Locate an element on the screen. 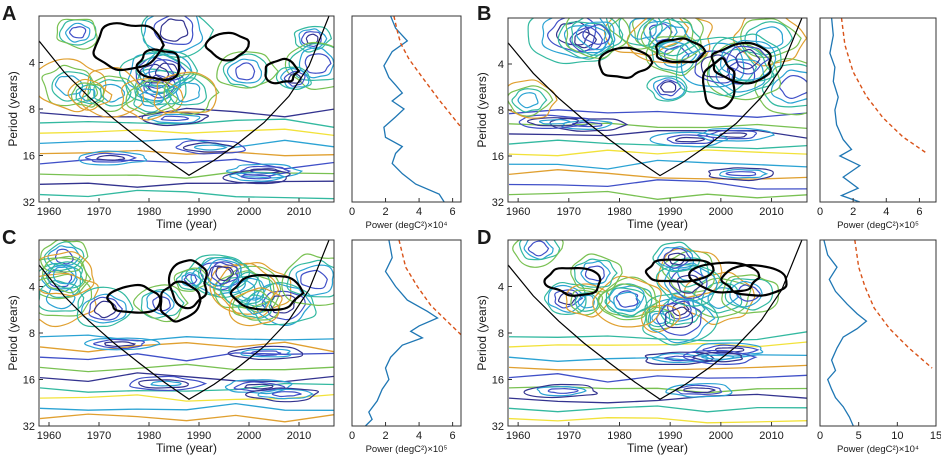 This screenshot has height=464, width=941. x-tick-label: 10 is located at coordinates (897, 436).